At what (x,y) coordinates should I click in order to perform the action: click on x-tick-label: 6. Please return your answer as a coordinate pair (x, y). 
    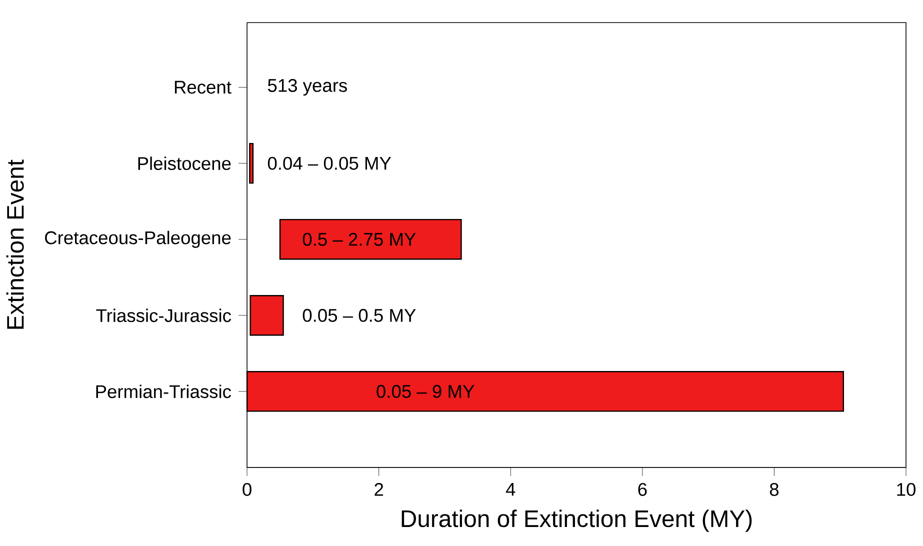
    Looking at the image, I should click on (642, 489).